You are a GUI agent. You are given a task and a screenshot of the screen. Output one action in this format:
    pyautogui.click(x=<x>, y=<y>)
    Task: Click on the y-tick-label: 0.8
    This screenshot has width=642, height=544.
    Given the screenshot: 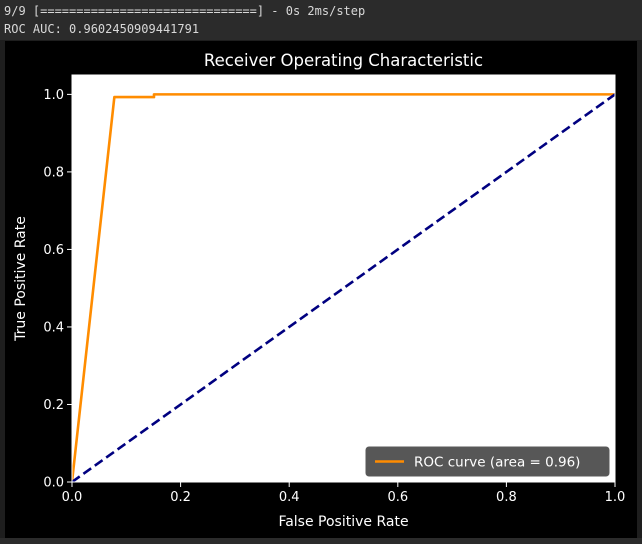 What is the action you would take?
    pyautogui.click(x=53, y=172)
    